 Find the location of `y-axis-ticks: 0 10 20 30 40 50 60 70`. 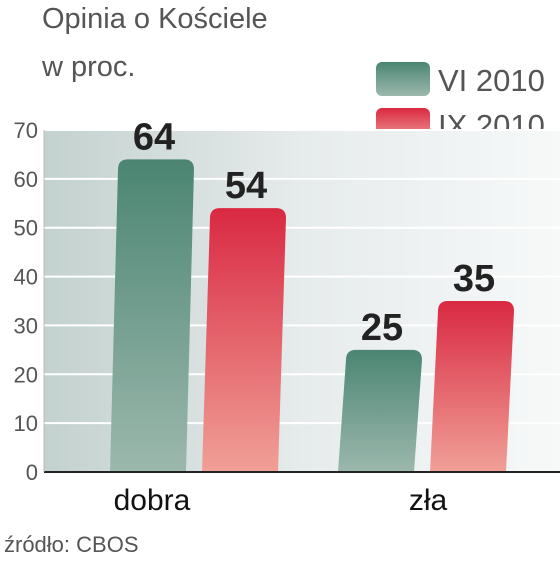

y-axis-ticks: 0 10 20 30 40 50 60 70 is located at coordinates (26, 301).